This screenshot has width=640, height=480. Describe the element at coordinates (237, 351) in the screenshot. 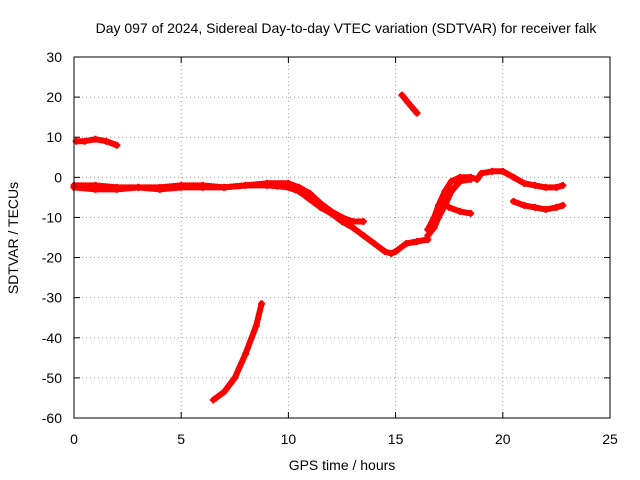

I see `series-deep-drop` at that location.